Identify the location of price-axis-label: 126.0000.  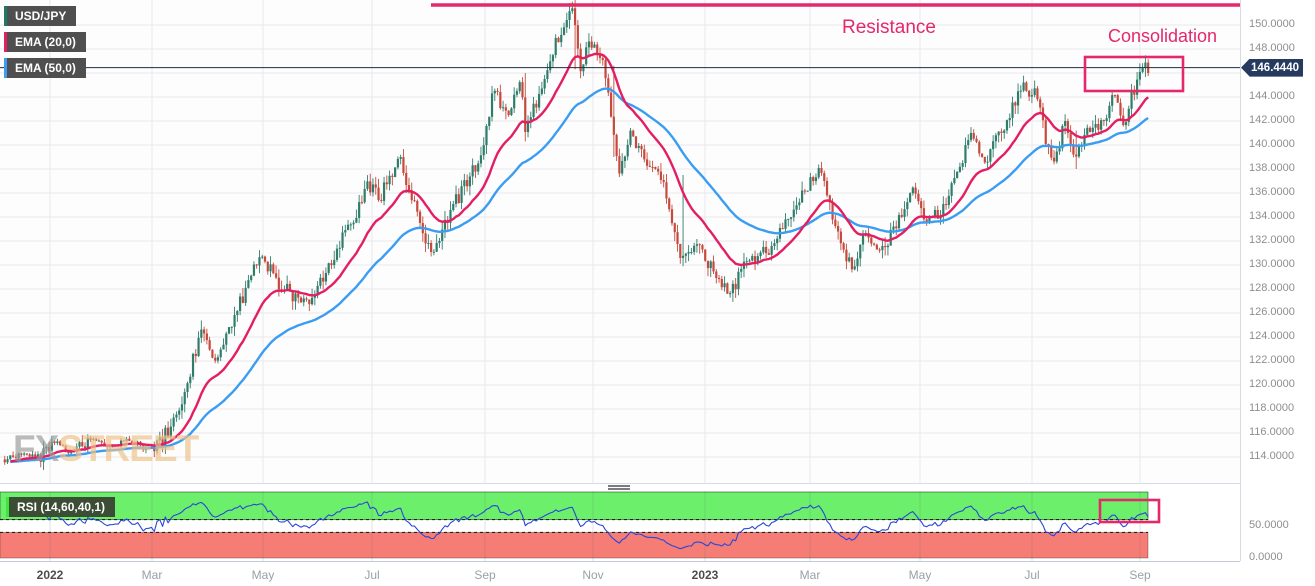
(1272, 312).